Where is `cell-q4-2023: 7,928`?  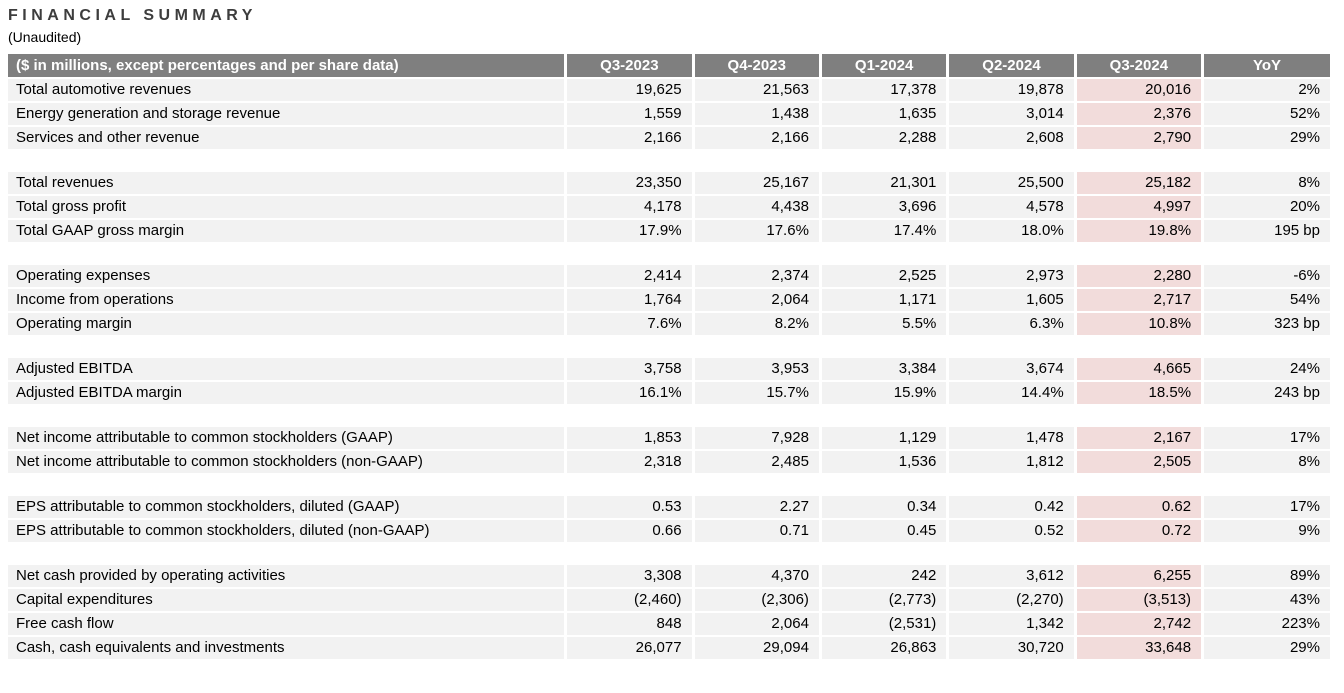 cell-q4-2023: 7,928 is located at coordinates (756, 439).